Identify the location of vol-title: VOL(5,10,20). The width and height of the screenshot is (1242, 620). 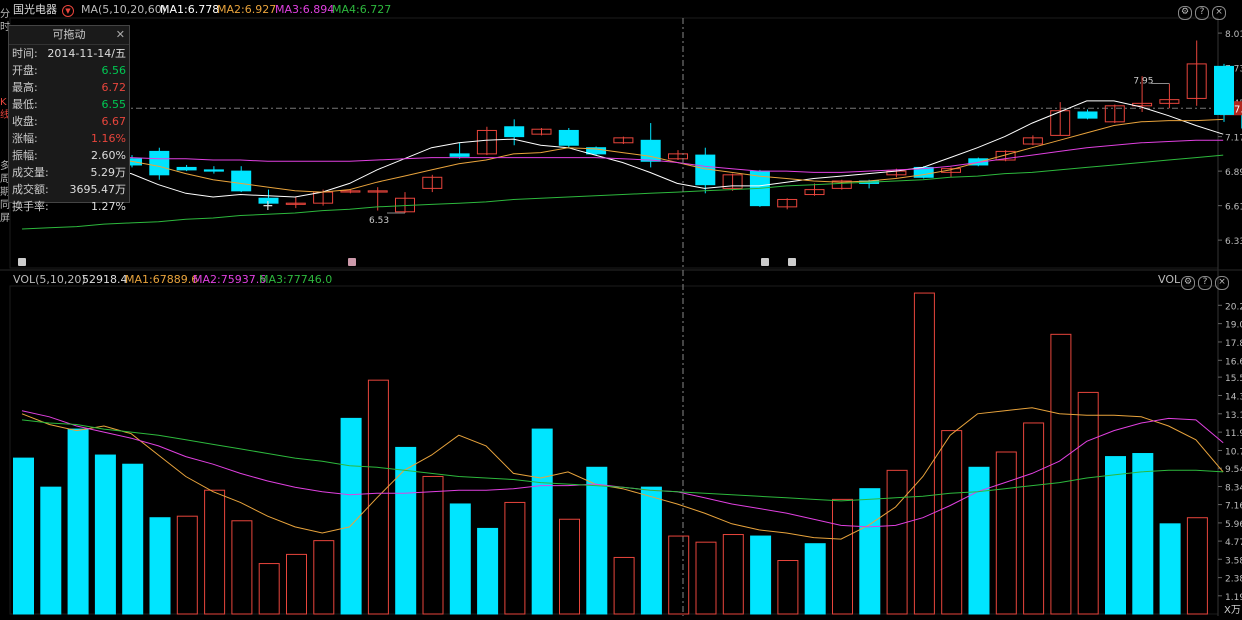
(49, 280).